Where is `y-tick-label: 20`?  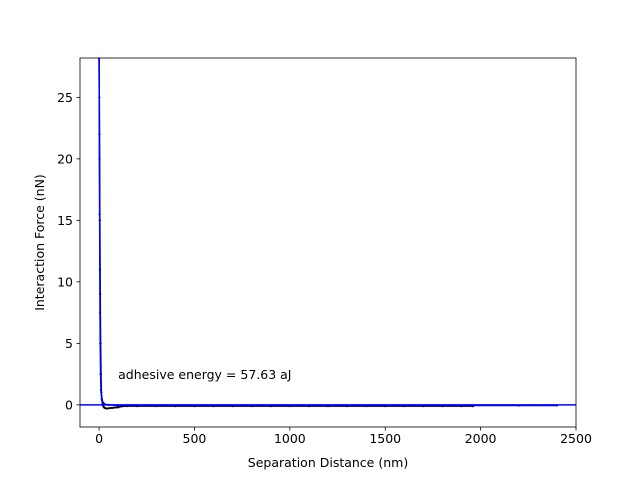 y-tick-label: 20 is located at coordinates (65, 158).